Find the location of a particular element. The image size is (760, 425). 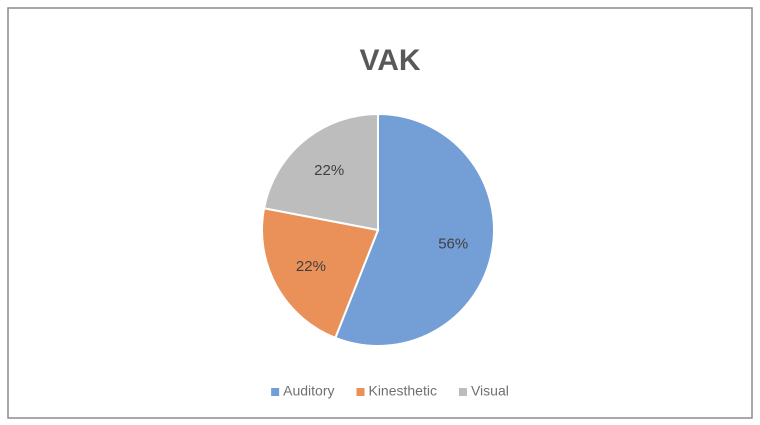

legend-label: Visual is located at coordinates (490, 391).